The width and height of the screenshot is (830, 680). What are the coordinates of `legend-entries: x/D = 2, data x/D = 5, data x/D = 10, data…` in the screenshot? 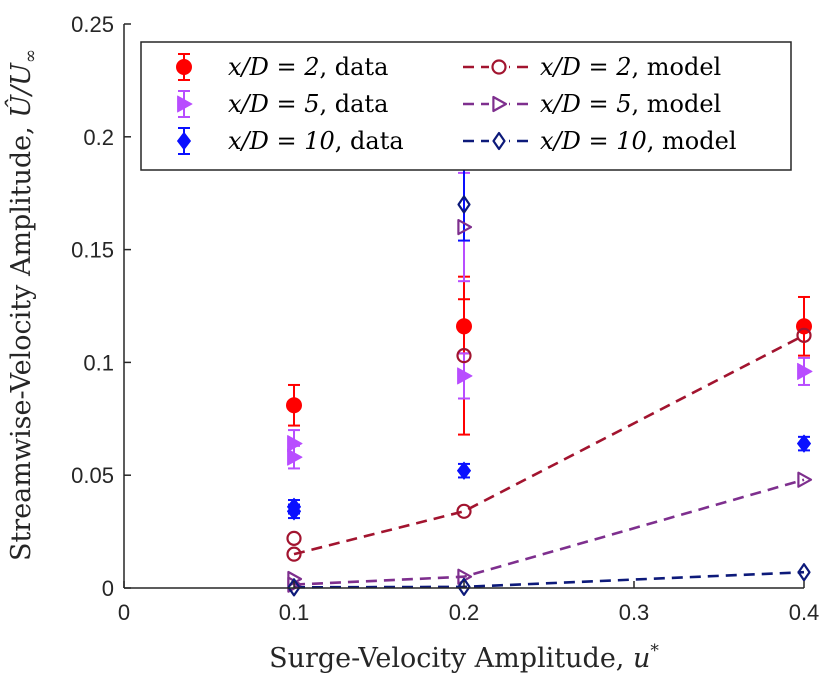 It's located at (456, 104).